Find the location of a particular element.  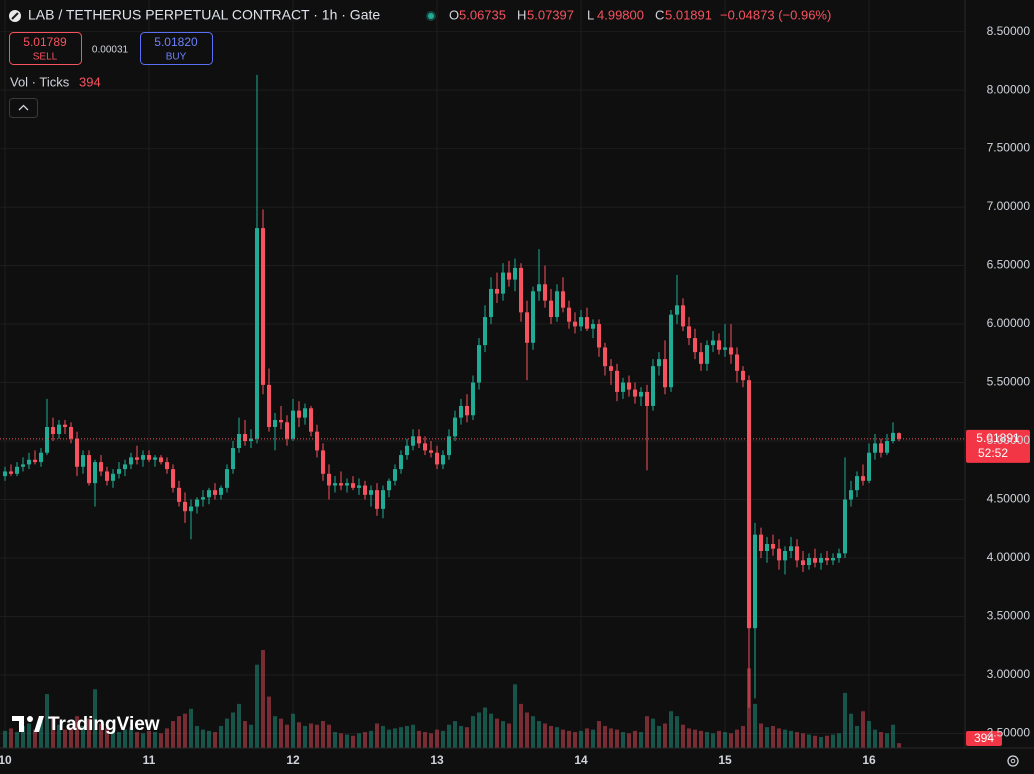

y-tick-label: 7.00000 is located at coordinates (1009, 206).